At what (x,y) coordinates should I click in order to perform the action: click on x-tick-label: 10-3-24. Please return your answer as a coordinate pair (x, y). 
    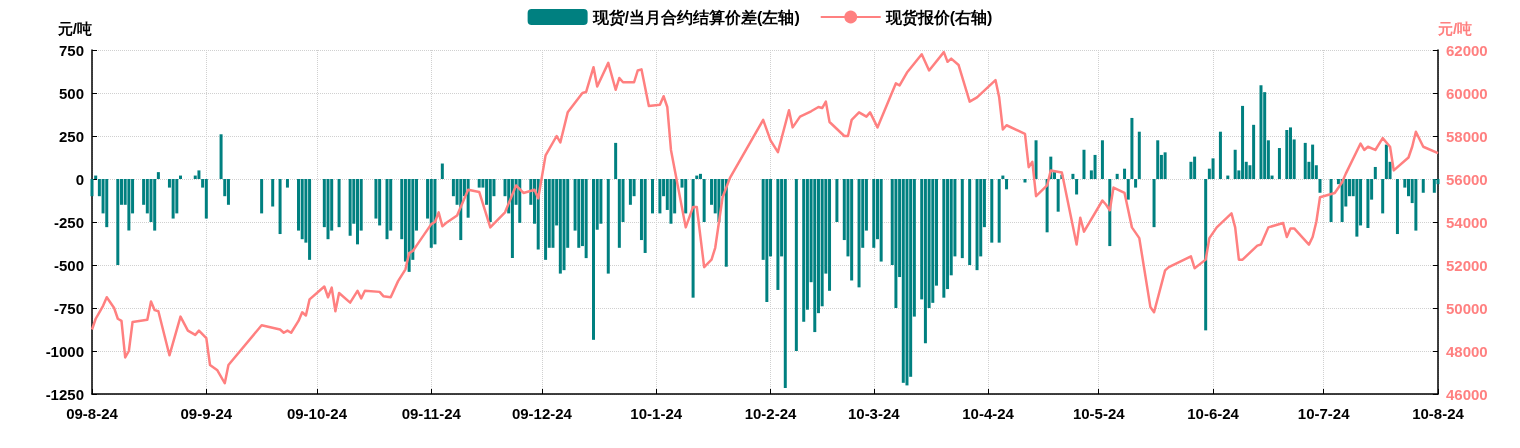
    Looking at the image, I should click on (874, 413).